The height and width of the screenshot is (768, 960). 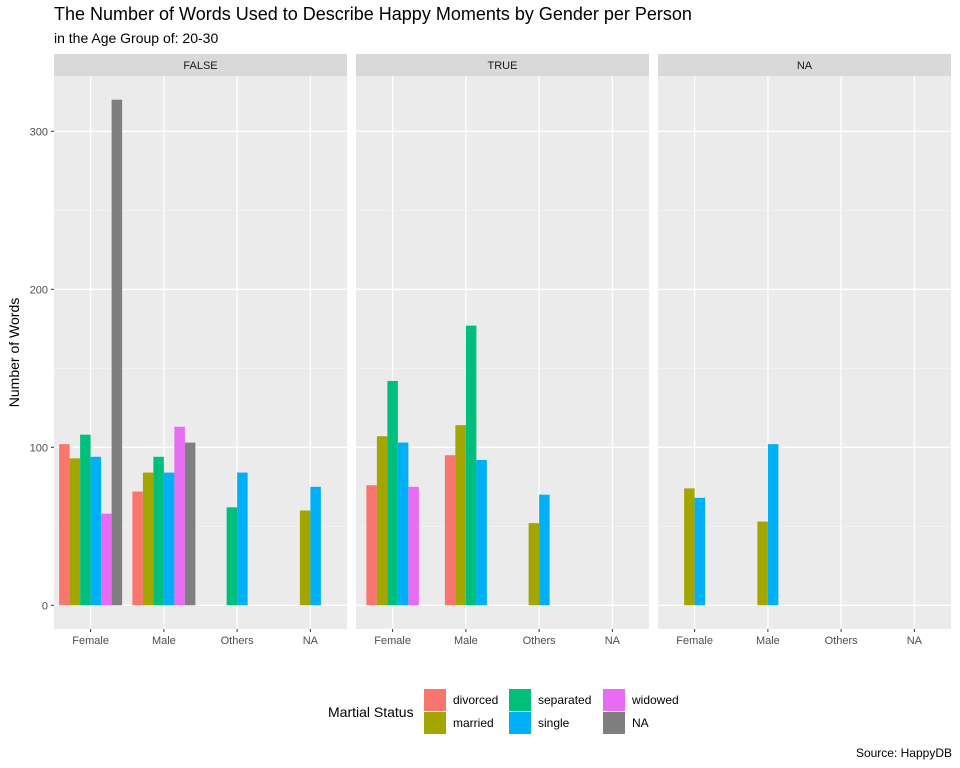 I want to click on chart-caption: Source: HappyDB, so click(x=903, y=753).